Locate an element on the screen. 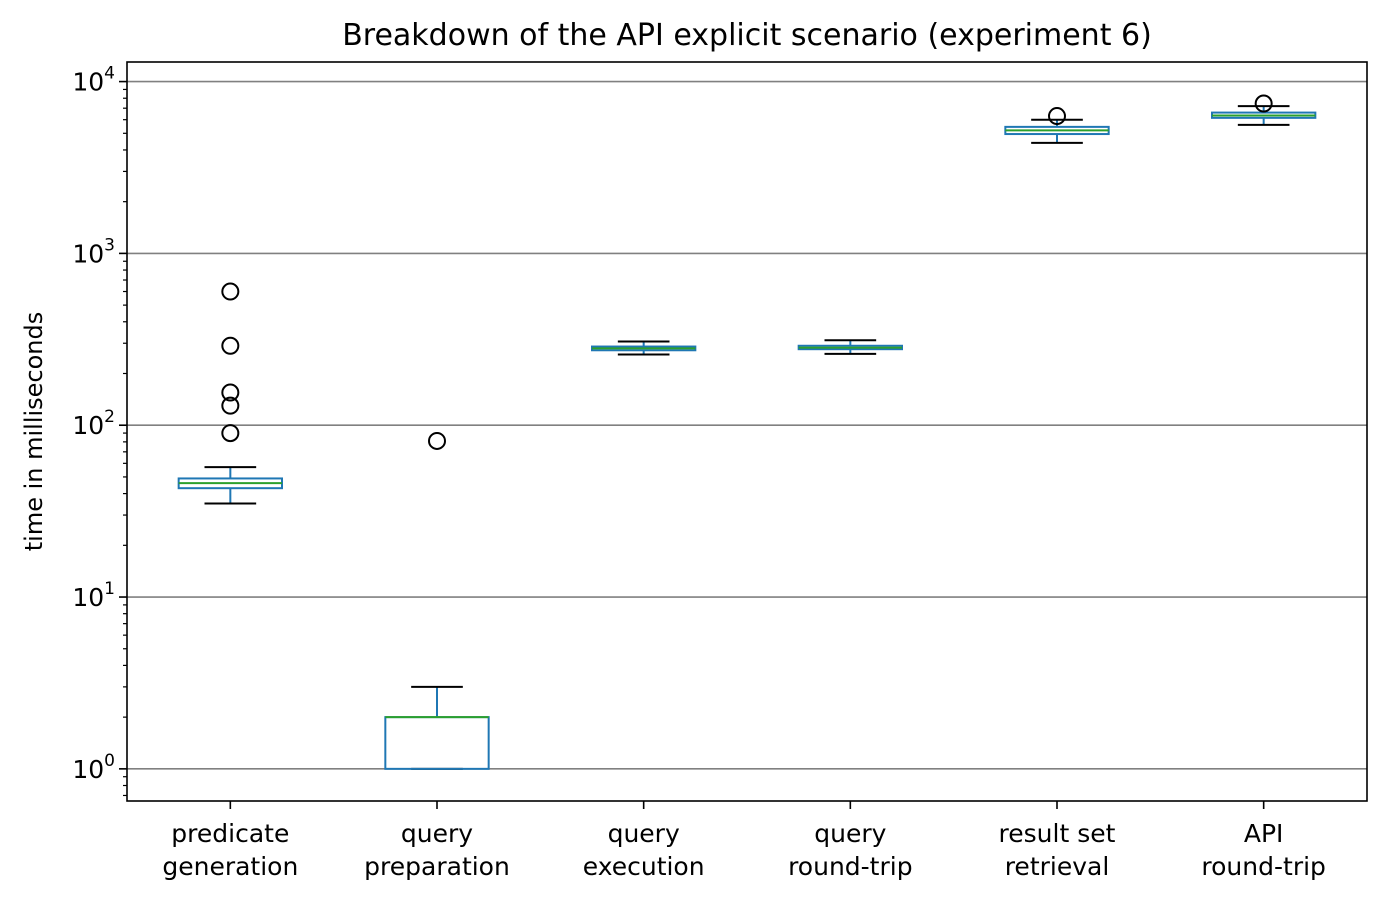 This screenshot has width=1390, height=901. box-body is located at coordinates (437, 743).